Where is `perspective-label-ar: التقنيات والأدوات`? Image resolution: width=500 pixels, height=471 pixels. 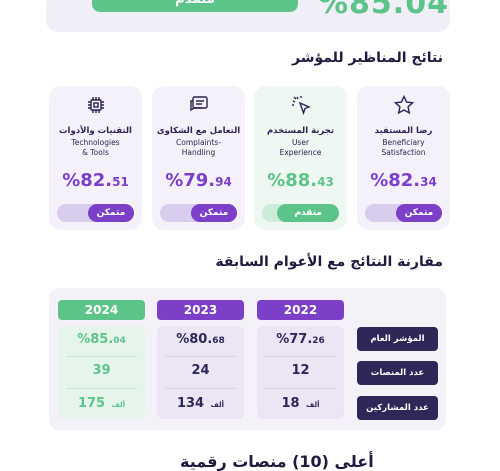
perspective-label-ar: التقنيات والأدوات is located at coordinates (95, 131).